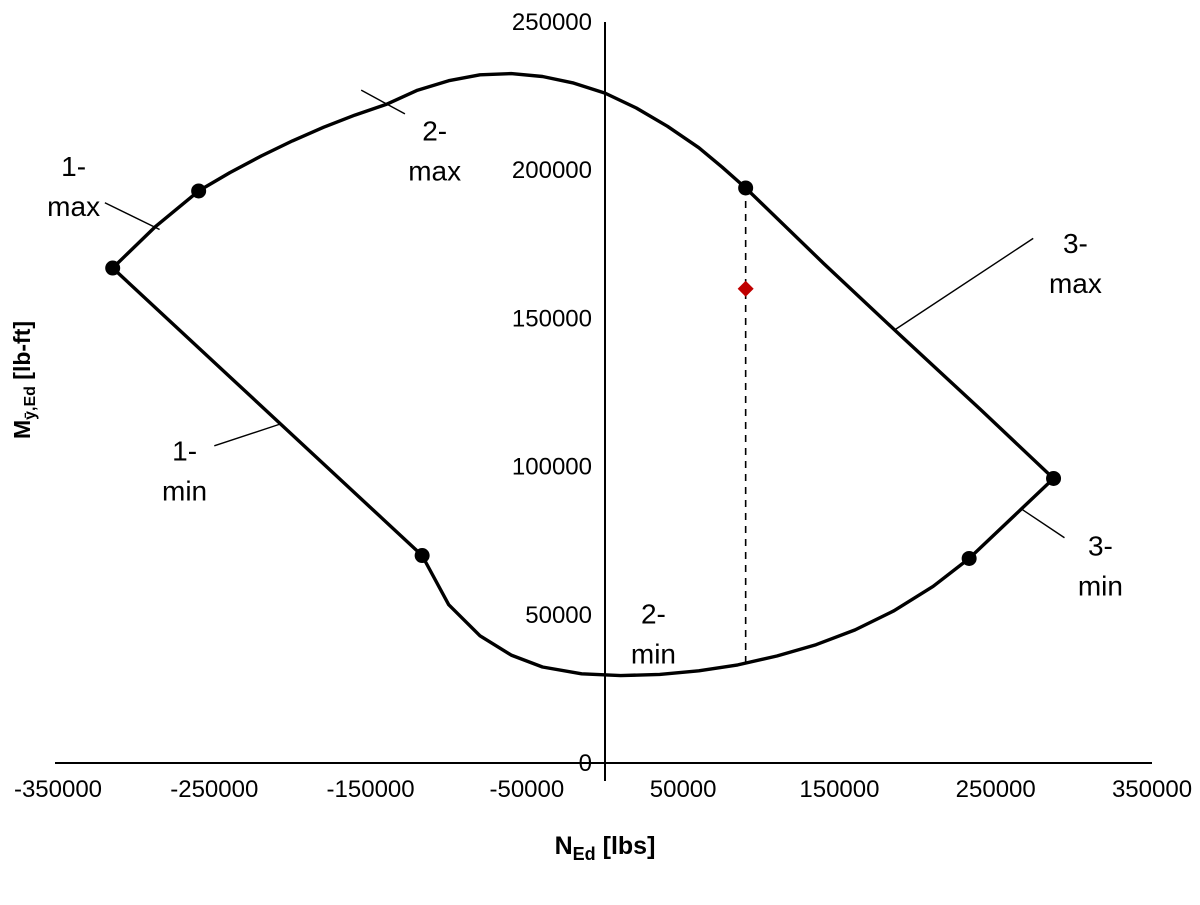 This screenshot has width=1200, height=905. Describe the element at coordinates (1075, 263) in the screenshot. I see `annotation-label-3-max: 3-max` at that location.